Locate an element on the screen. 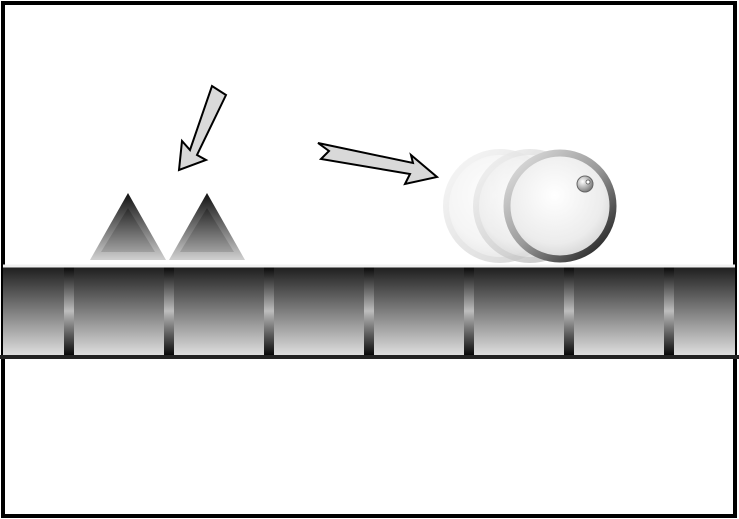 The width and height of the screenshot is (739, 519). player-body is located at coordinates (560, 206).